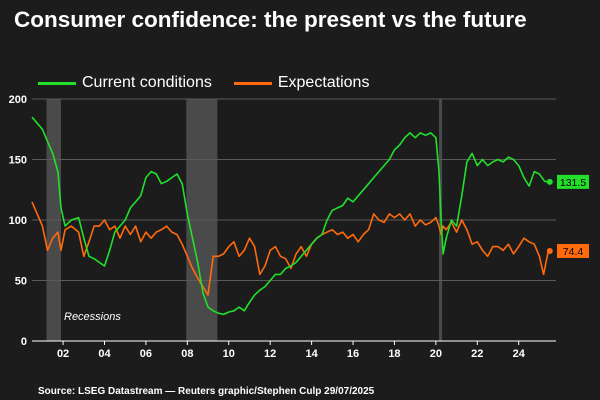 The width and height of the screenshot is (600, 400). Describe the element at coordinates (92, 317) in the screenshot. I see `recessions-label: Recessions` at that location.